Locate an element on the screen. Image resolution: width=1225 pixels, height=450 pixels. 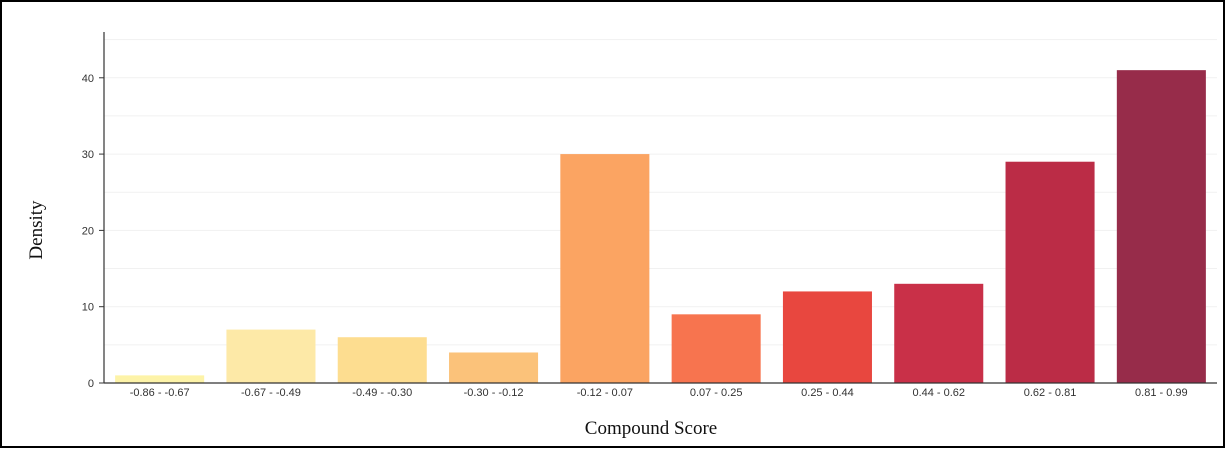
x-tick-label: -0.30 - -0.12 is located at coordinates (494, 393).